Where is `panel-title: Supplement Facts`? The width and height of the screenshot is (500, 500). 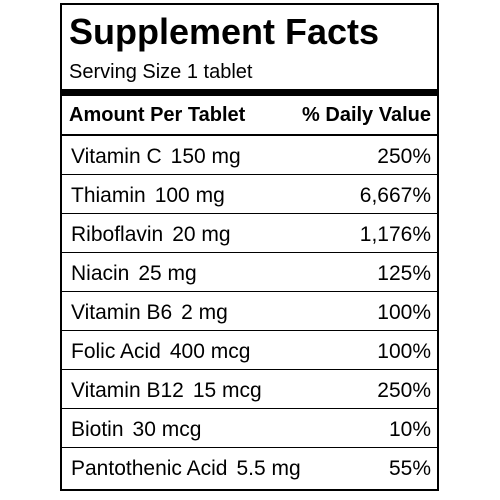
panel-title: Supplement Facts is located at coordinates (224, 31).